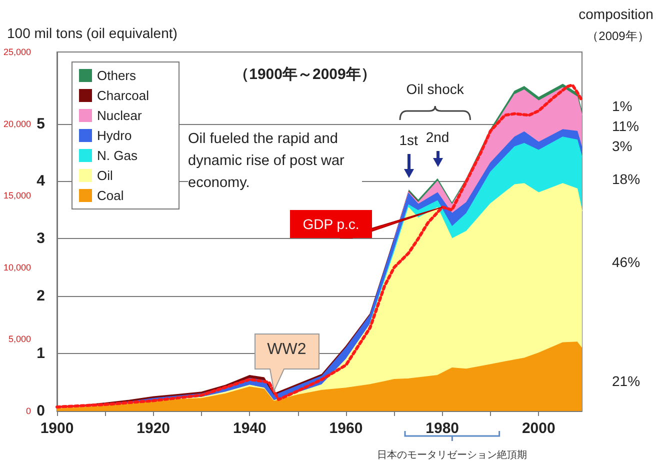 This screenshot has height=466, width=660. Describe the element at coordinates (539, 428) in the screenshot. I see `x-tick-label: 2000` at that location.